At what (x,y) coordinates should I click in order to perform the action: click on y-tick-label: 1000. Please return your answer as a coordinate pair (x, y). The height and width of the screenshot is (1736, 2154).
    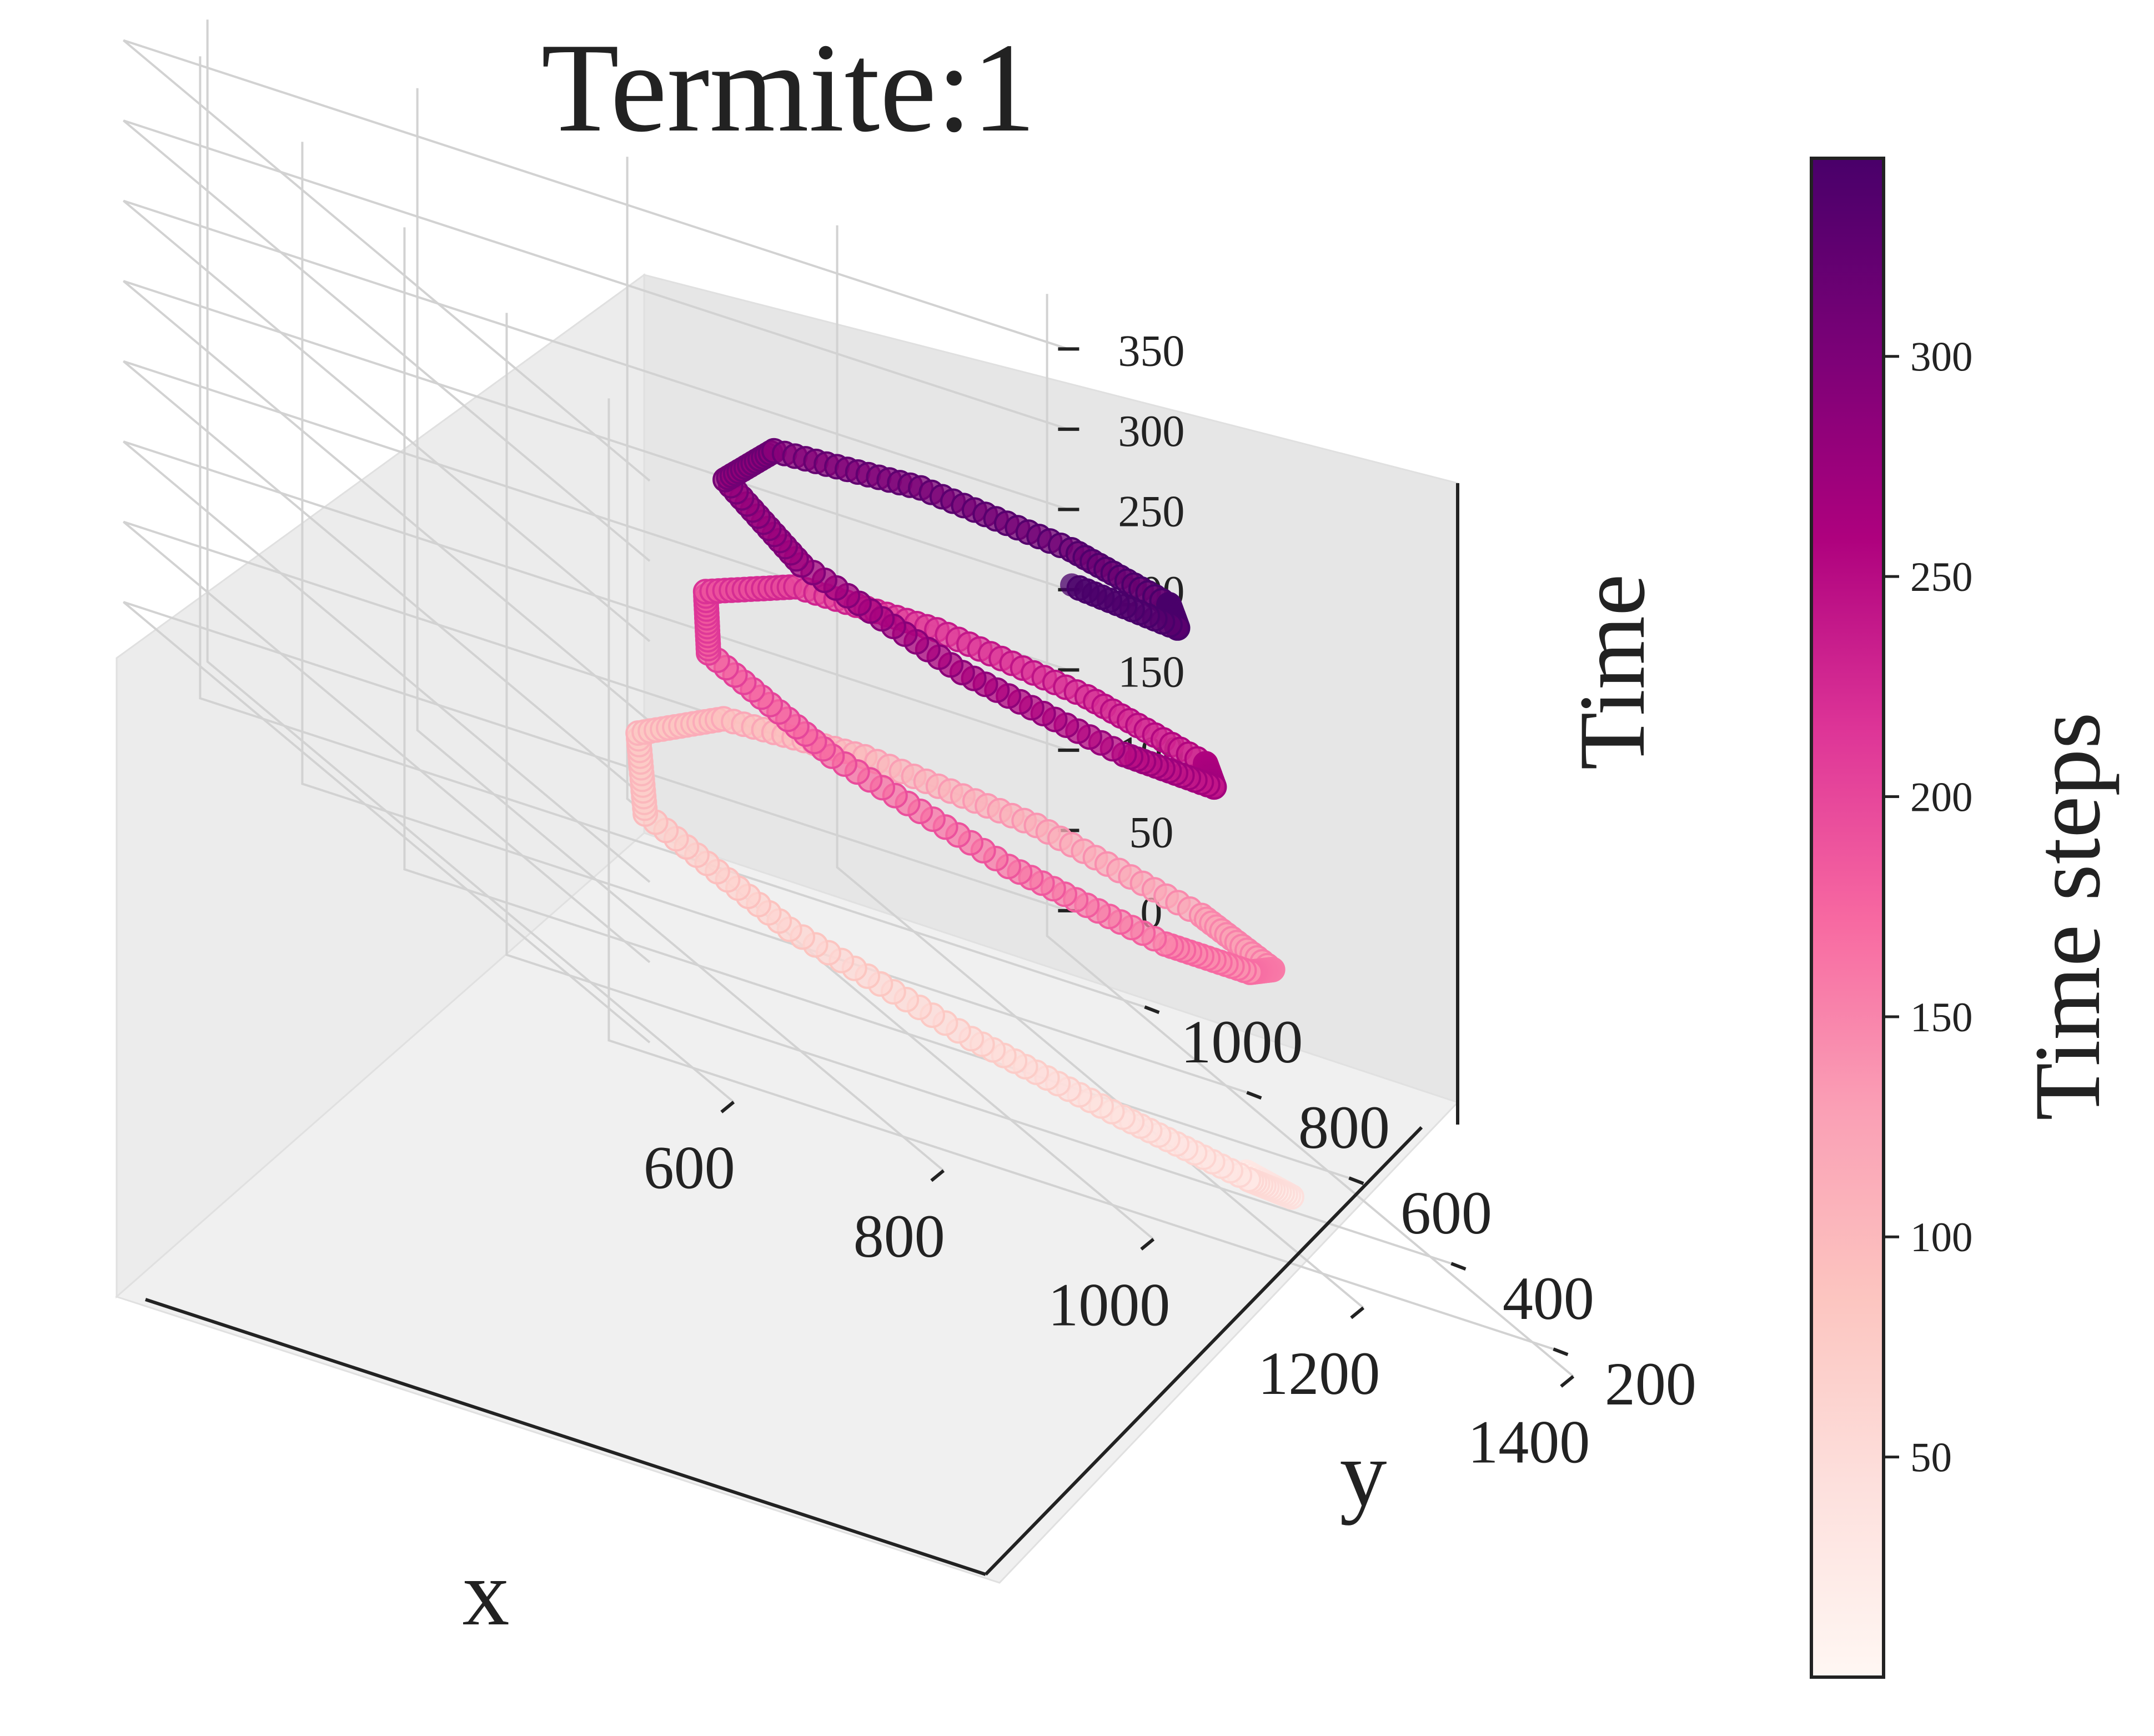
    Looking at the image, I should click on (1242, 1042).